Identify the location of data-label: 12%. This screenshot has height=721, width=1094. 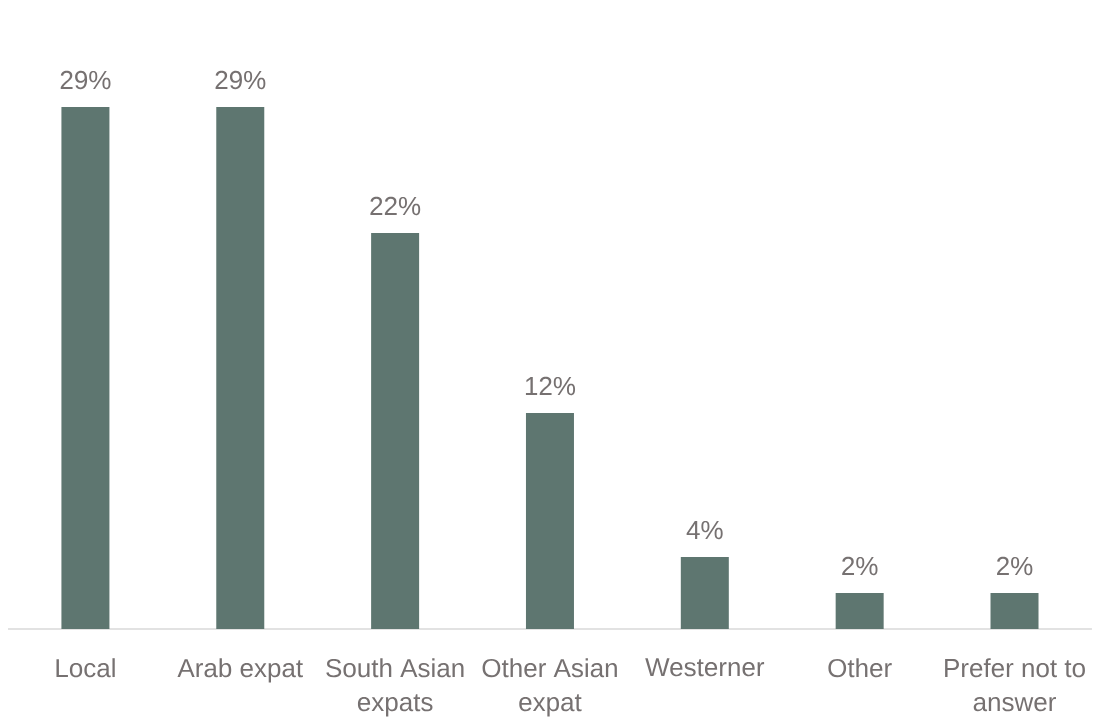
(550, 386).